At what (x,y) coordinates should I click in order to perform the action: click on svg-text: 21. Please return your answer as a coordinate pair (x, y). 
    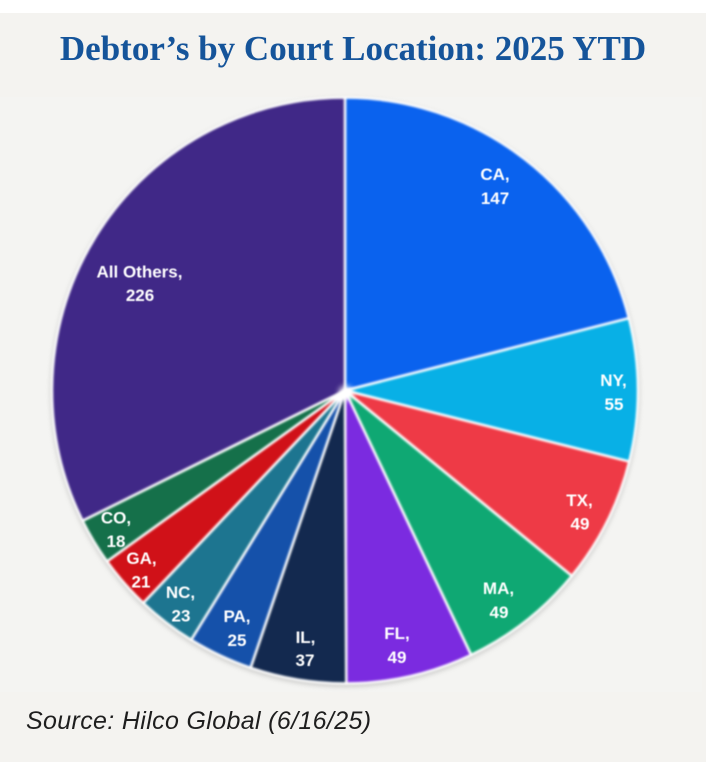
    Looking at the image, I should click on (141, 582).